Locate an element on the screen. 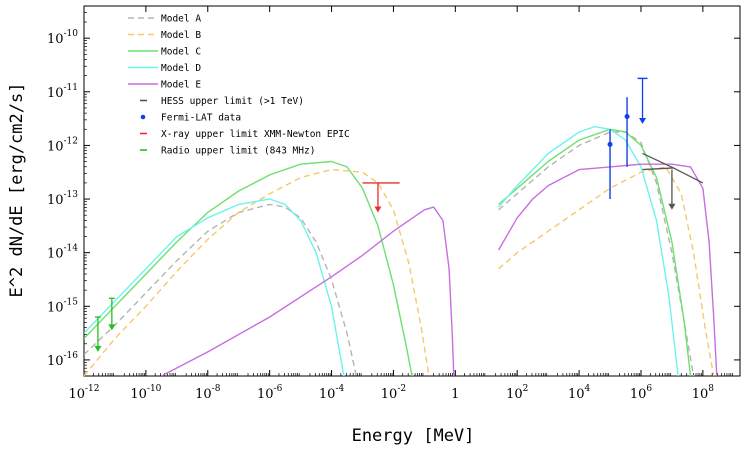  y-tick-exponent: -14 is located at coordinates (71, 249).